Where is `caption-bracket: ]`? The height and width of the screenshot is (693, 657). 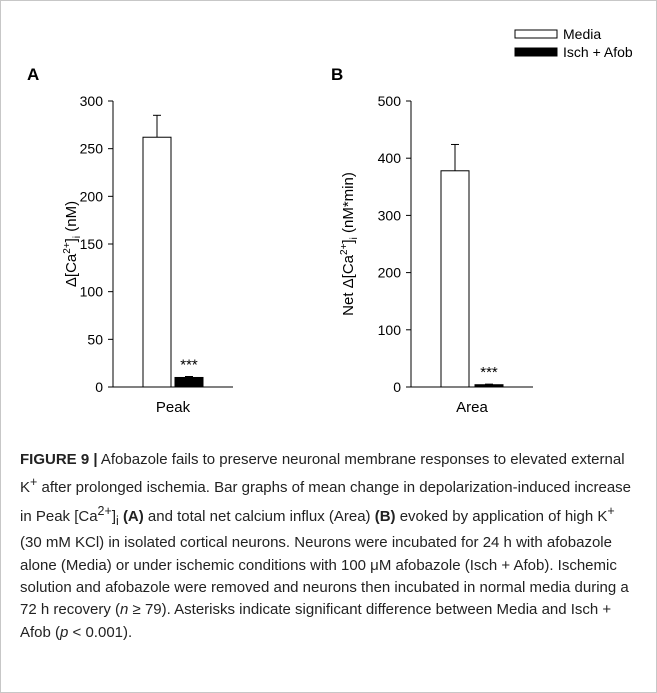 caption-bracket: ] is located at coordinates (113, 516).